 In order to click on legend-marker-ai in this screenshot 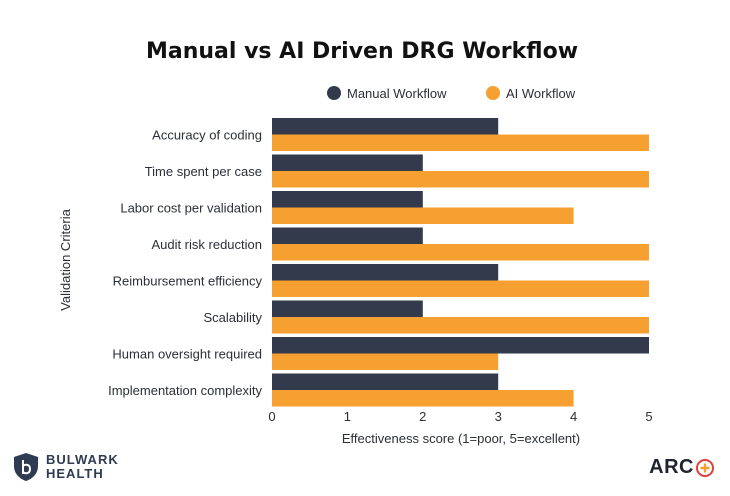, I will do `click(493, 93)`.